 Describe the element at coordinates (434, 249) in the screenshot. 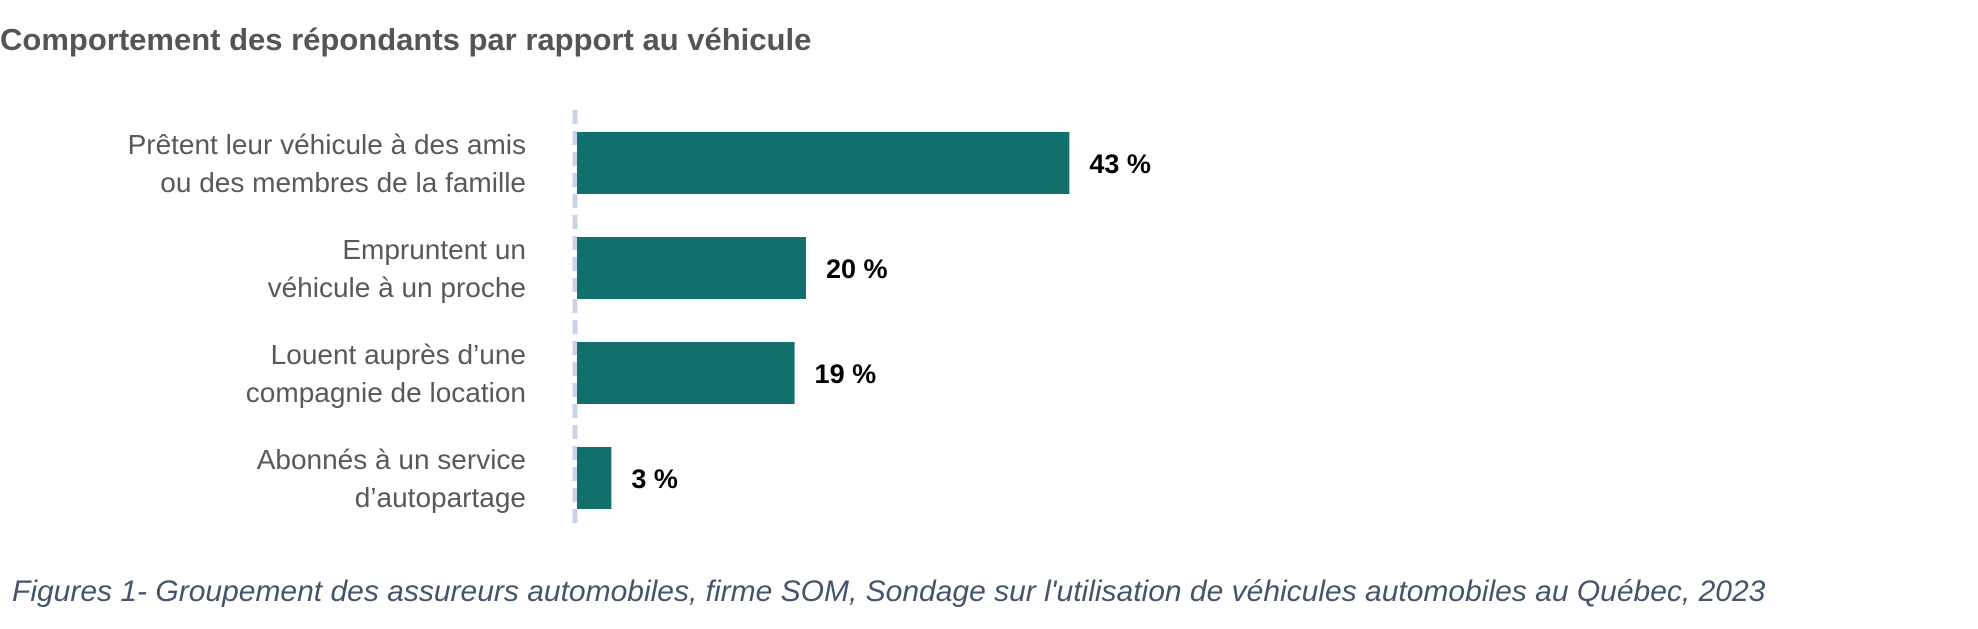

I see `category-label-line: Empruntent un` at that location.